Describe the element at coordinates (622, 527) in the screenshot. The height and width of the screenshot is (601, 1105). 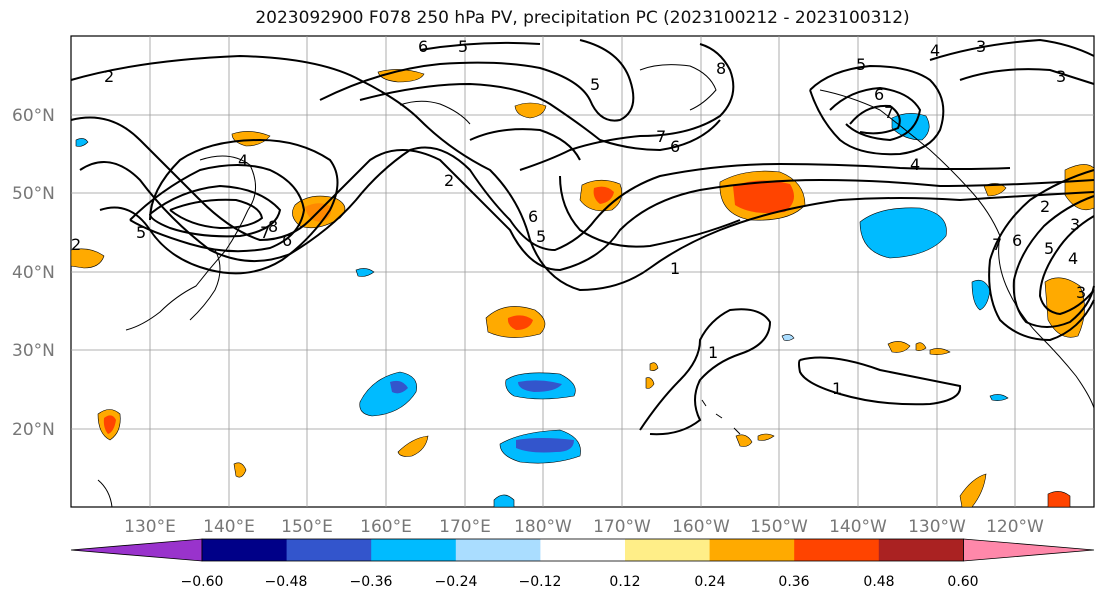
I see `lon-label: 170°W` at that location.